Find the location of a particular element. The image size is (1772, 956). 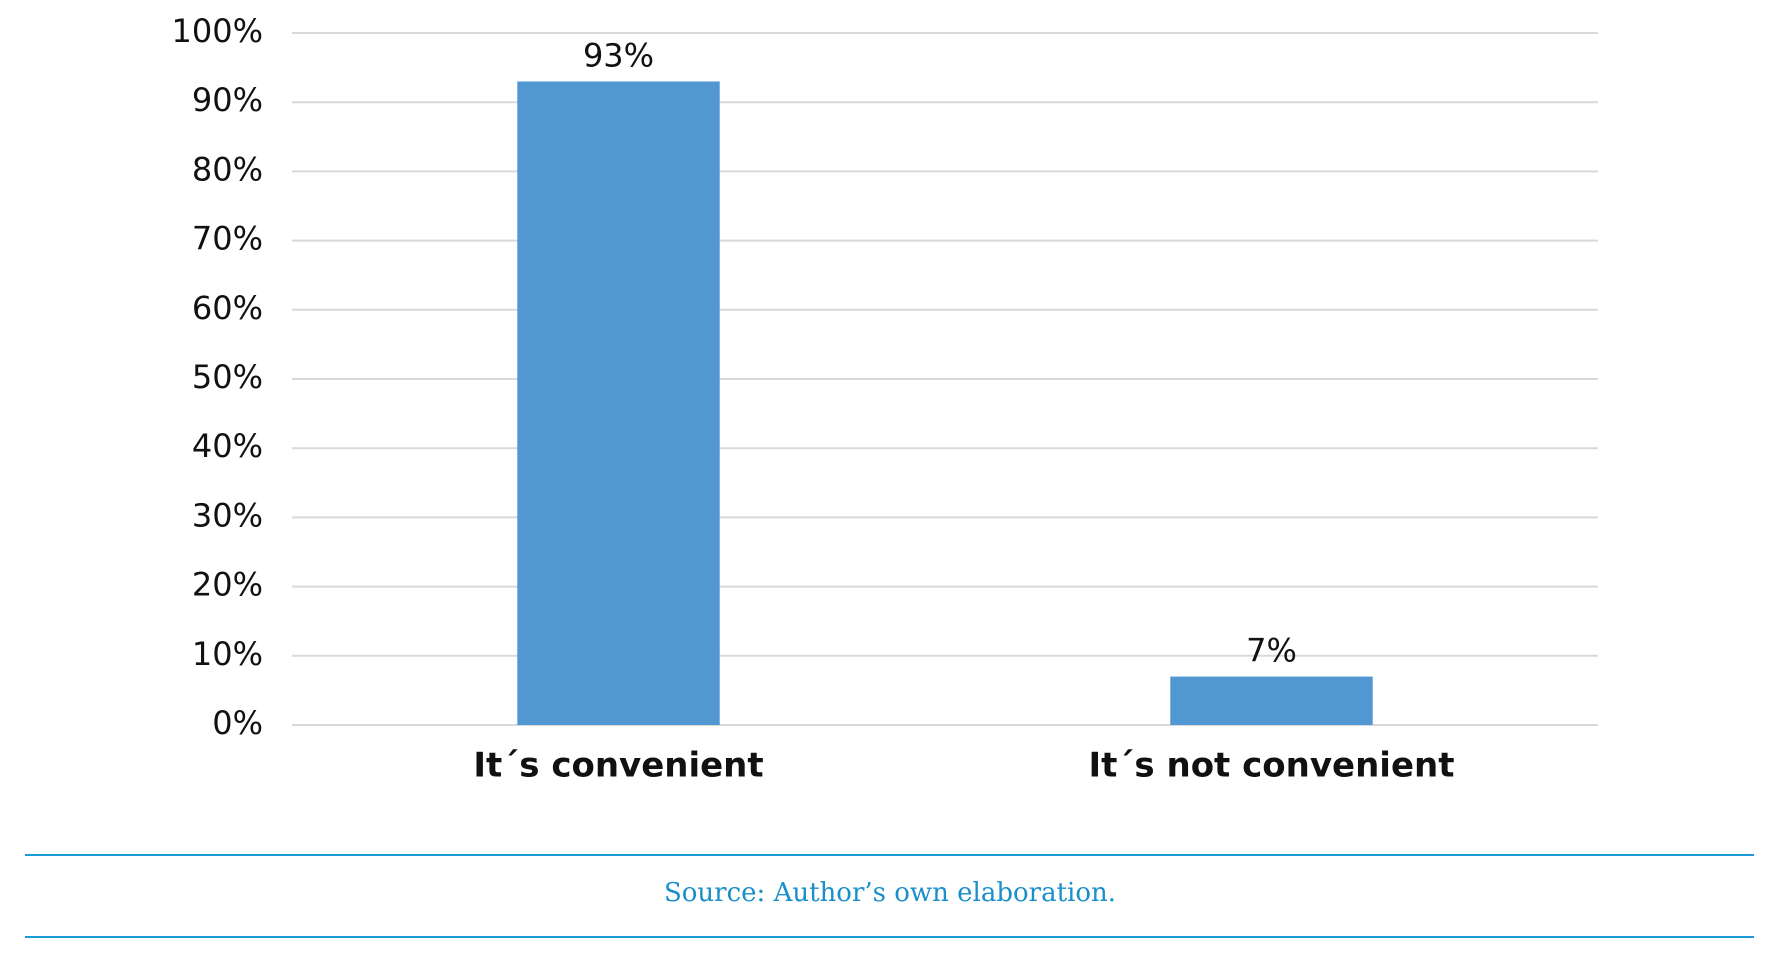

y-tick-label: 10% is located at coordinates (227, 654).